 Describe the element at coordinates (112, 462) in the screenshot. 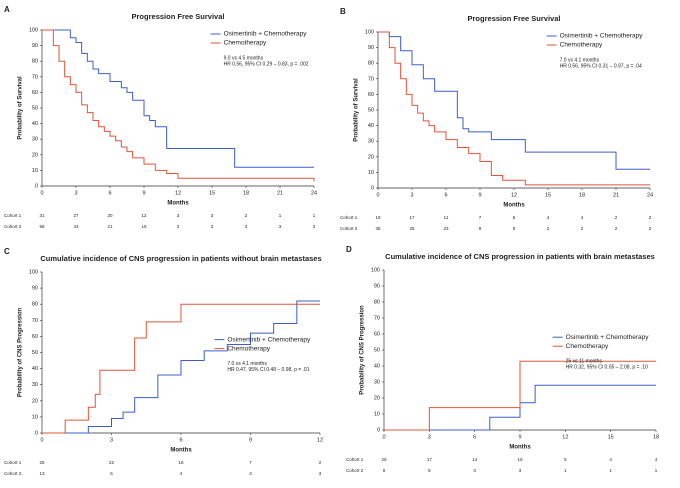

I see `at-risk-value: 22` at that location.